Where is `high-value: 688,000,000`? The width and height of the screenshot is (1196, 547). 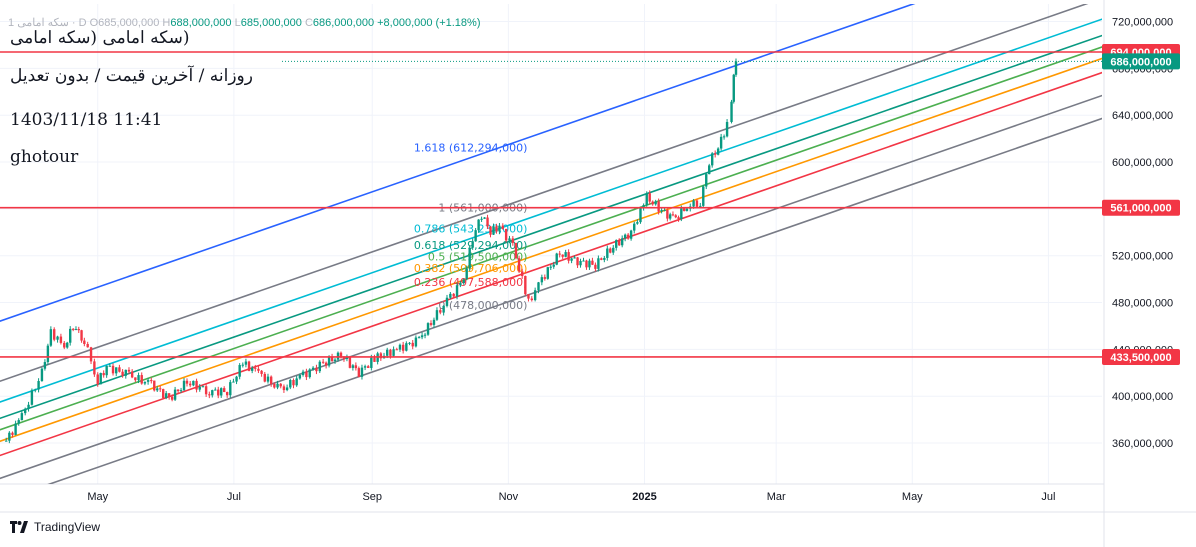
high-value: 688,000,000 is located at coordinates (201, 23).